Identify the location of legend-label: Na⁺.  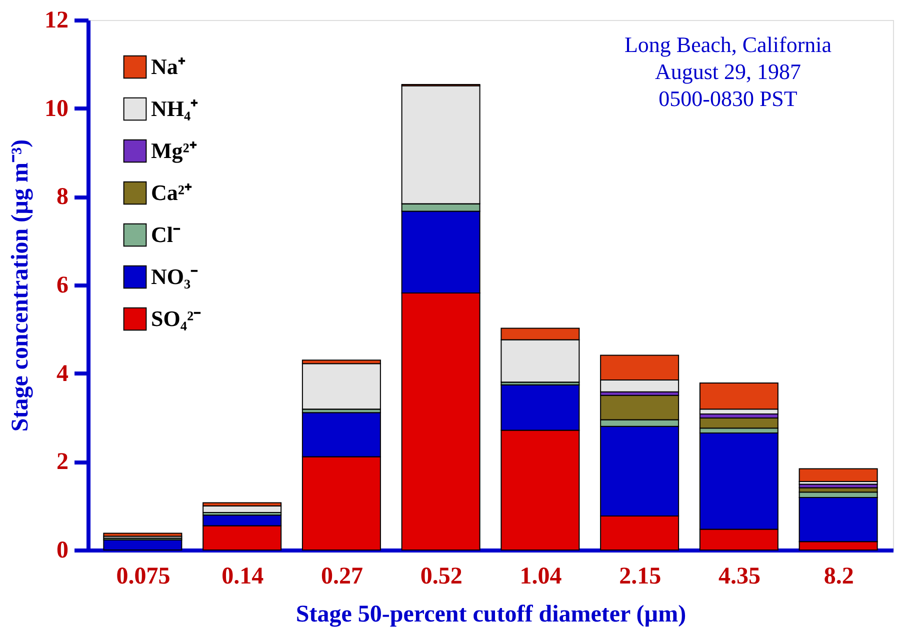
(168, 66).